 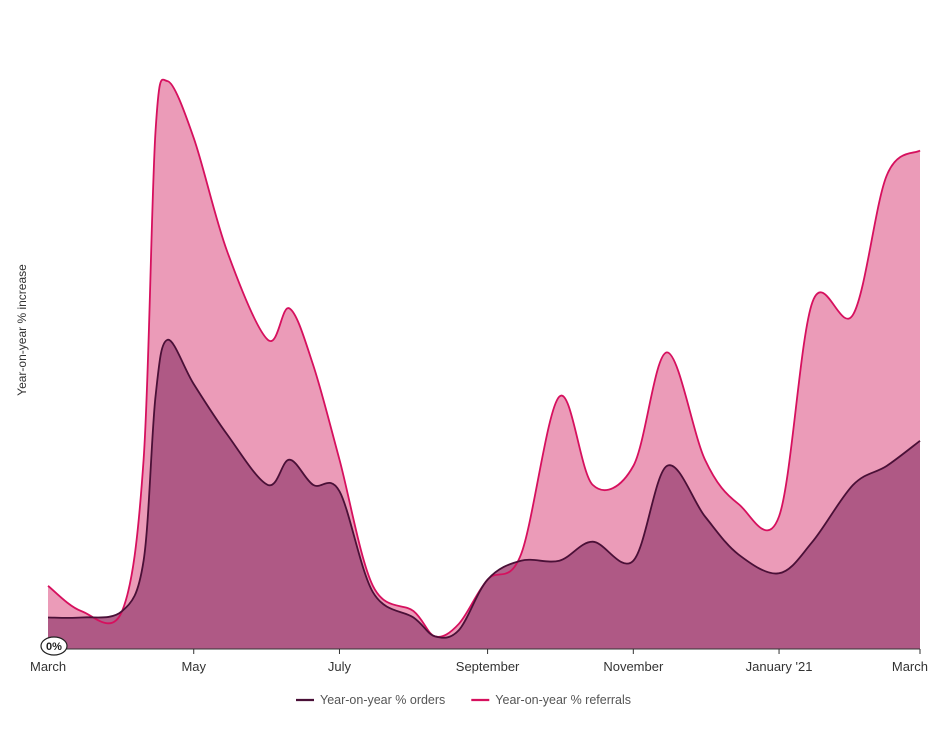 What do you see at coordinates (382, 700) in the screenshot?
I see `legend-label-orders: Year-on-year % orders` at bounding box center [382, 700].